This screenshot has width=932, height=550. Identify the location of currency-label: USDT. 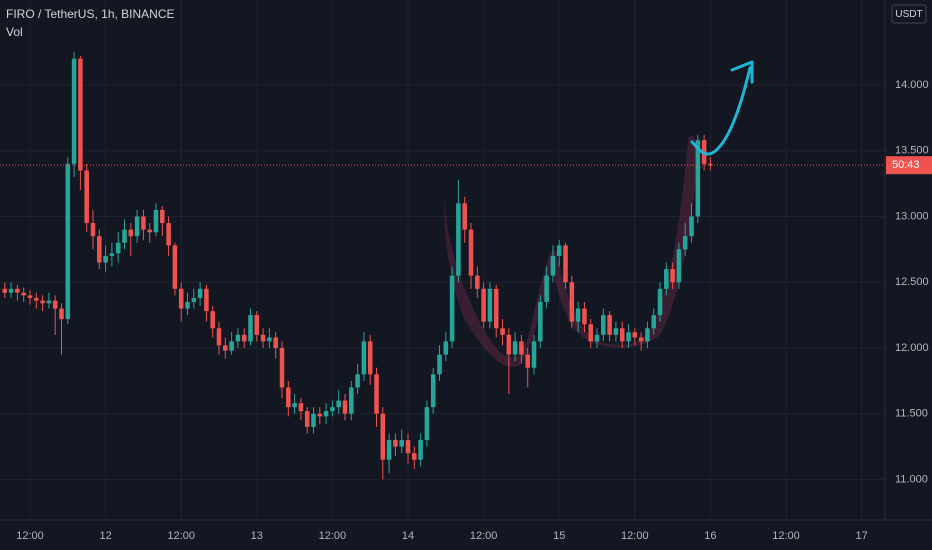
(908, 14).